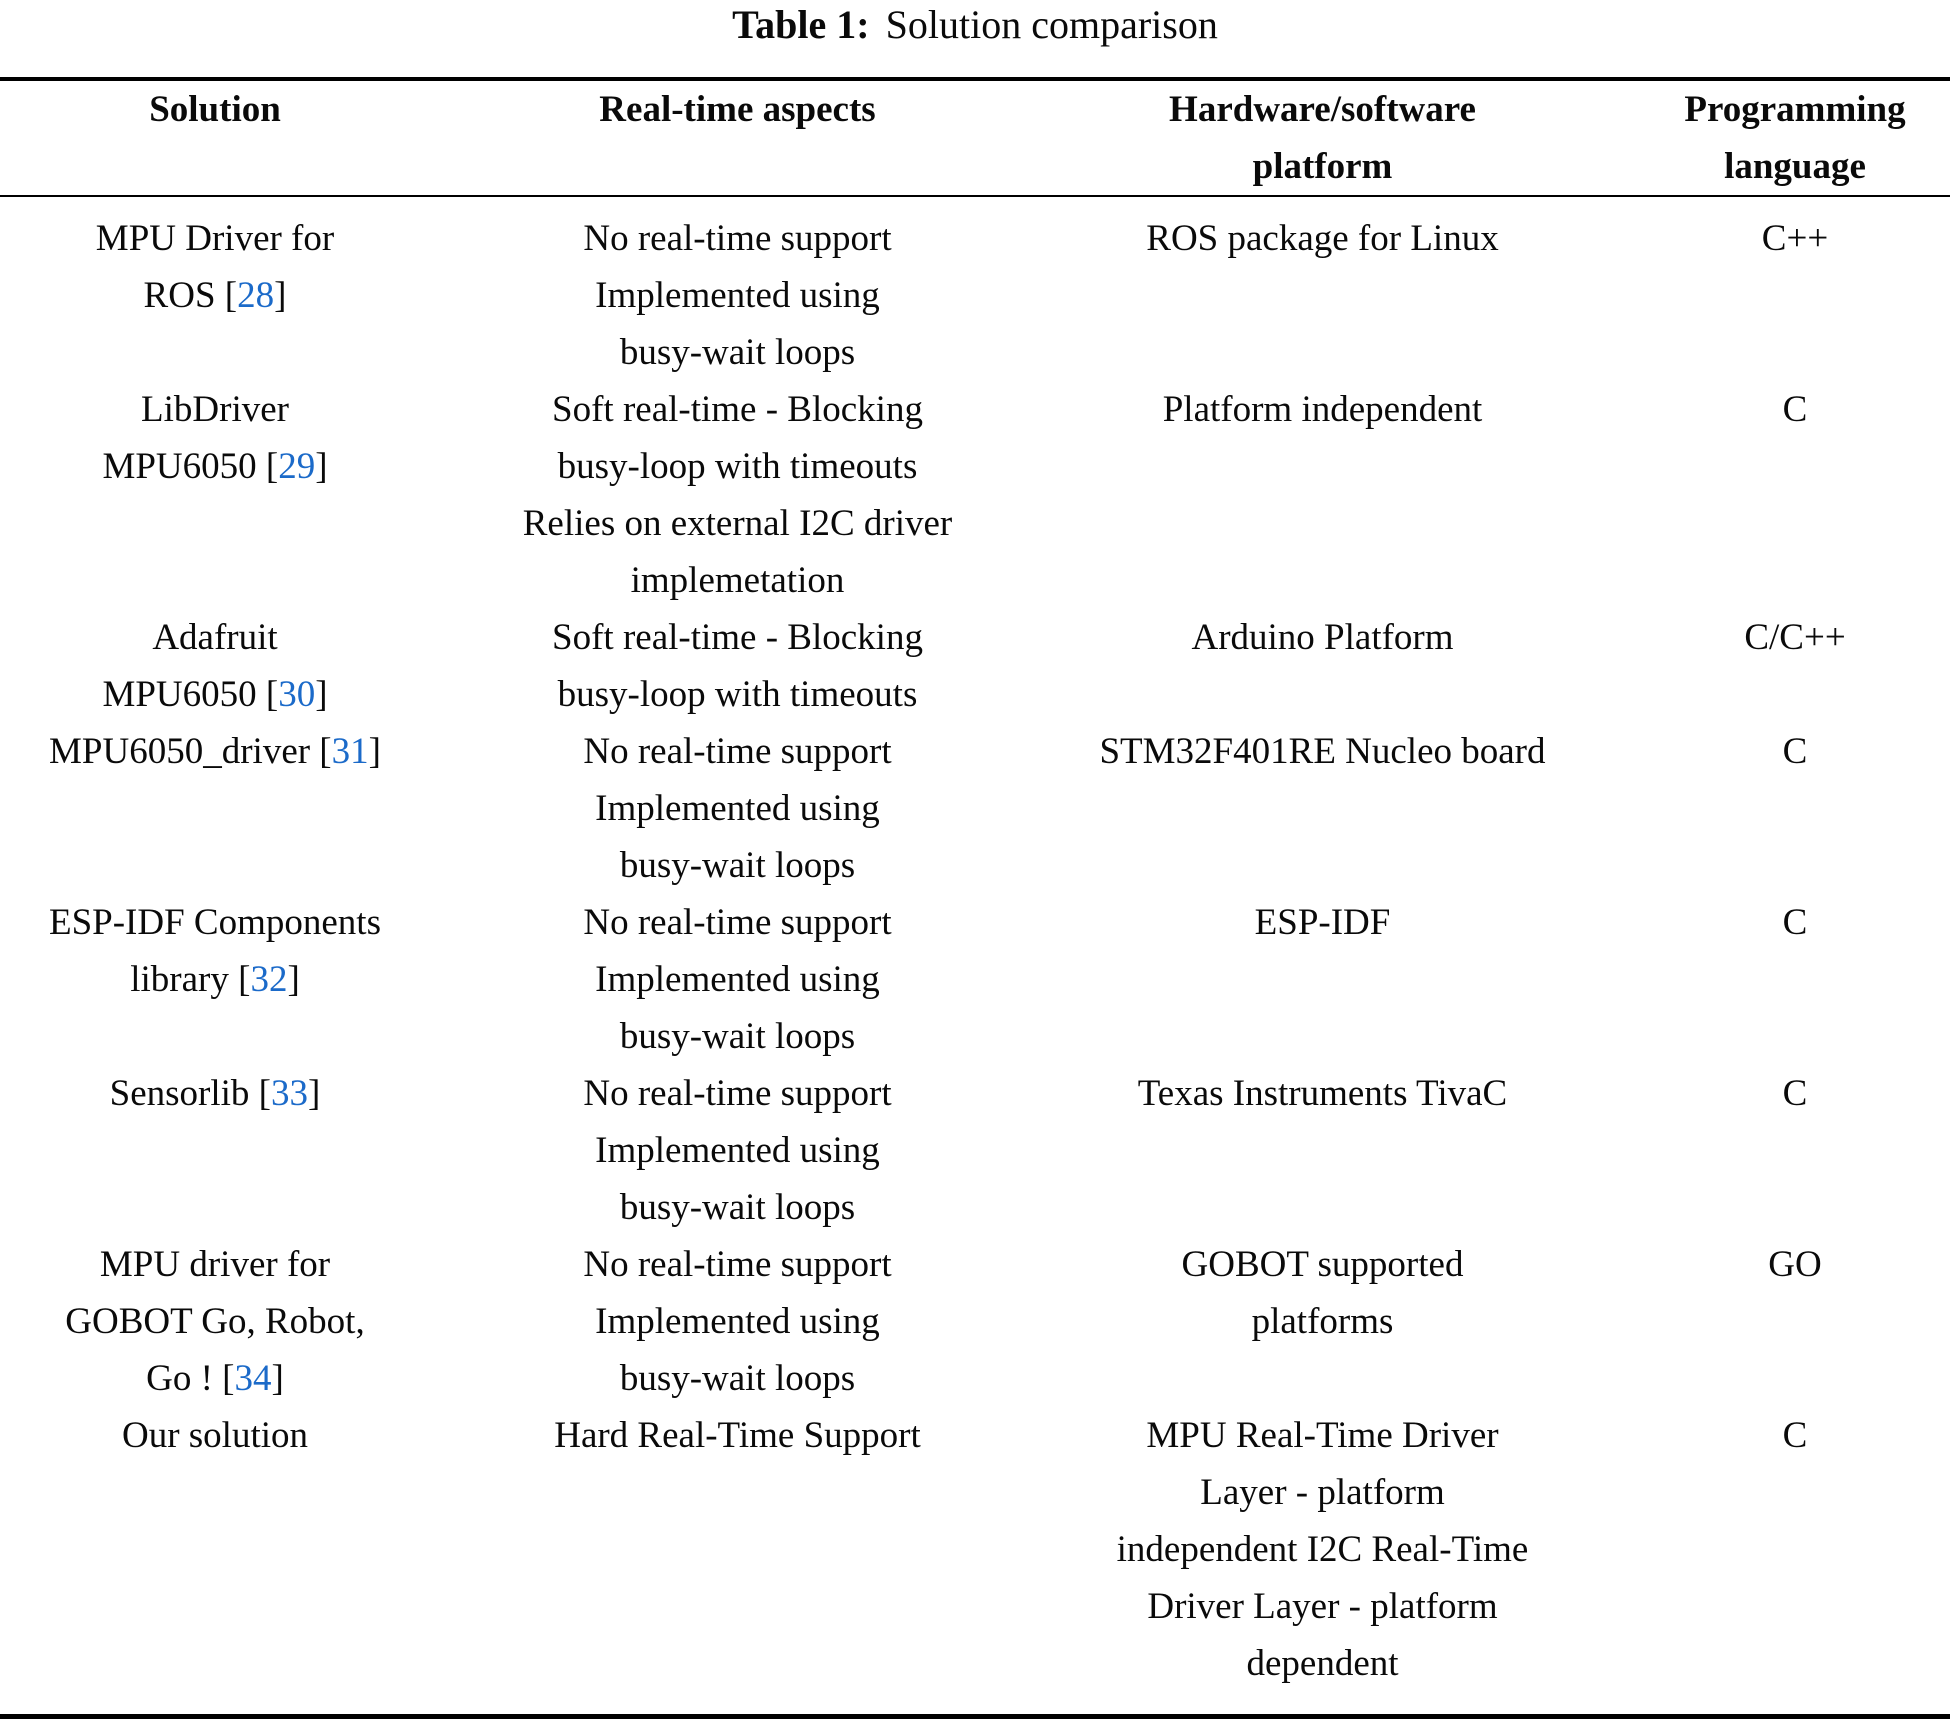 The image size is (1950, 1735). I want to click on cell-line: Arduino Platform, so click(1322, 637).